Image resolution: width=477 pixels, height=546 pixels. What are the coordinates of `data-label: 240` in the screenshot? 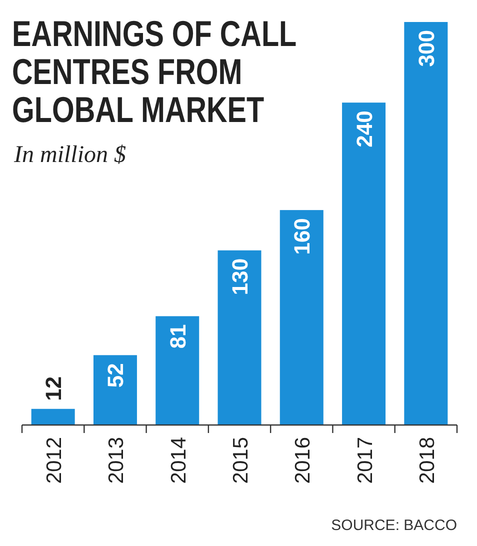 It's located at (364, 129).